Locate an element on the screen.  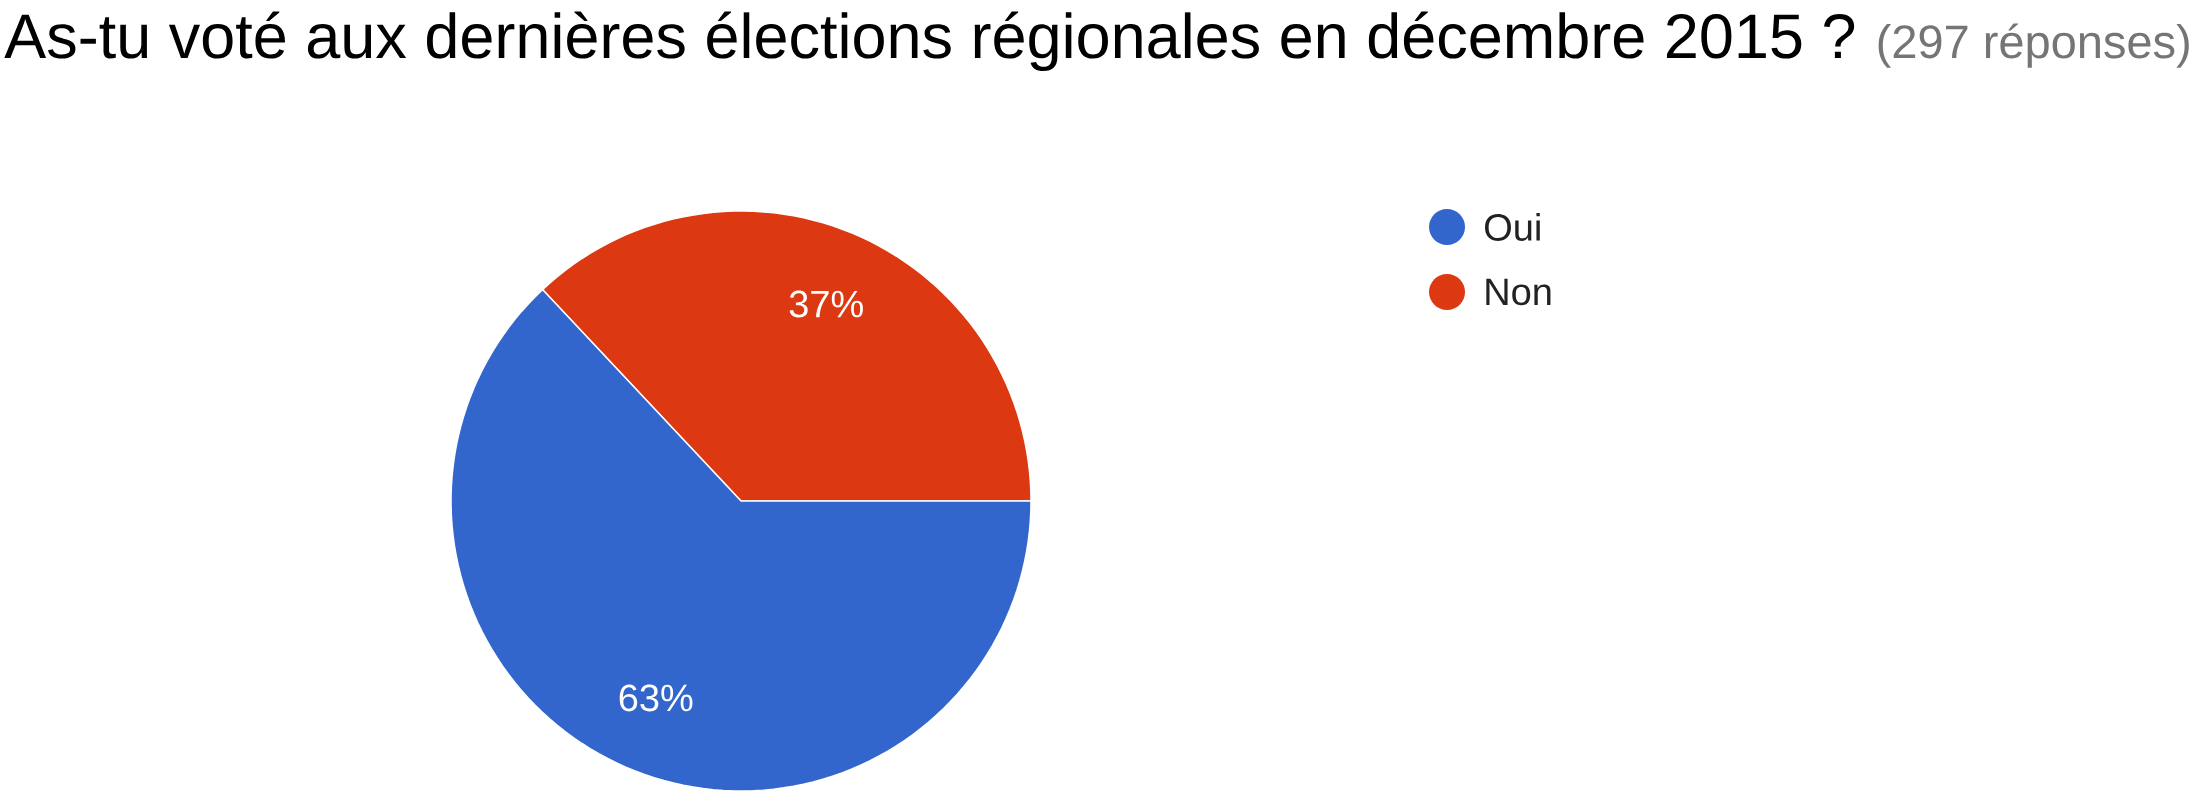
text: (297 réponses) is located at coordinates (2033, 45).